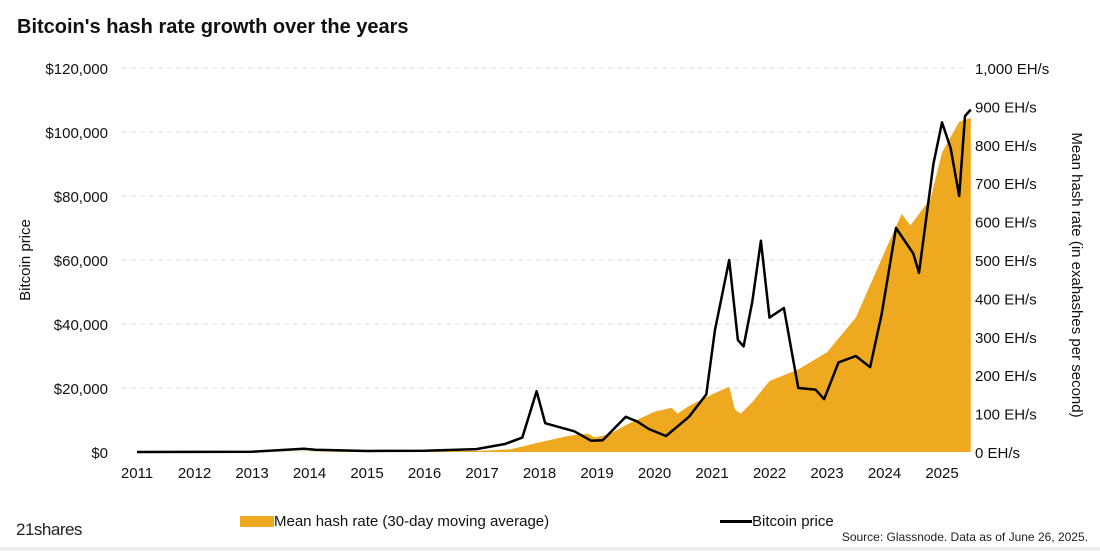 The image size is (1100, 551). I want to click on y2-tick-label: 500 EH/s, so click(1006, 261).